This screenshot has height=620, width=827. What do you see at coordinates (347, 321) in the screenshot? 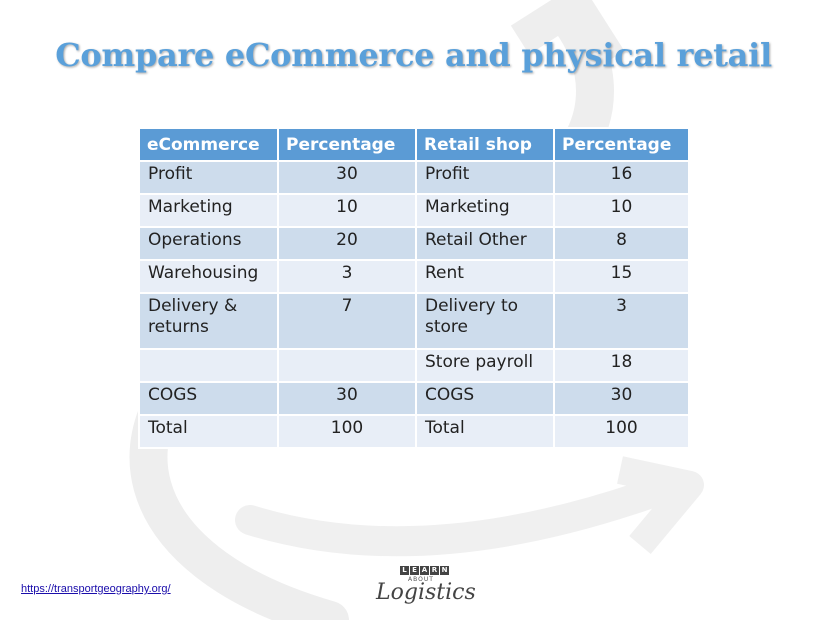
I see `ecommerce-percentage-cell: 7` at bounding box center [347, 321].